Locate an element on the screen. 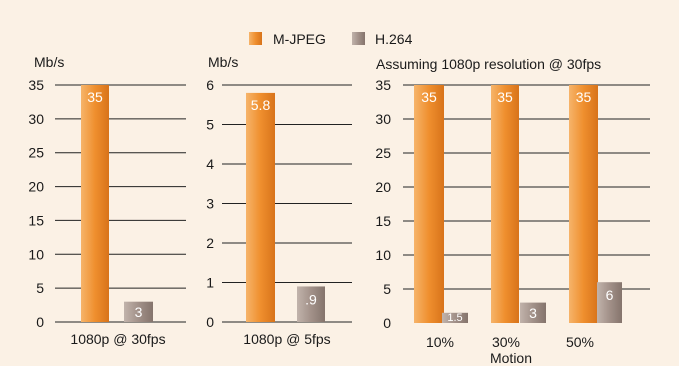  data-label: 1.5 is located at coordinates (454, 318).